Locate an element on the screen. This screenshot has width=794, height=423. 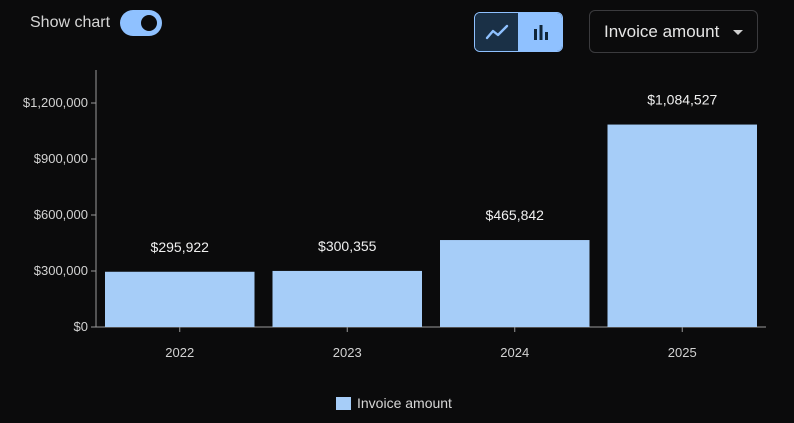
show-chart-toggle-group: Show chart is located at coordinates (96, 23).